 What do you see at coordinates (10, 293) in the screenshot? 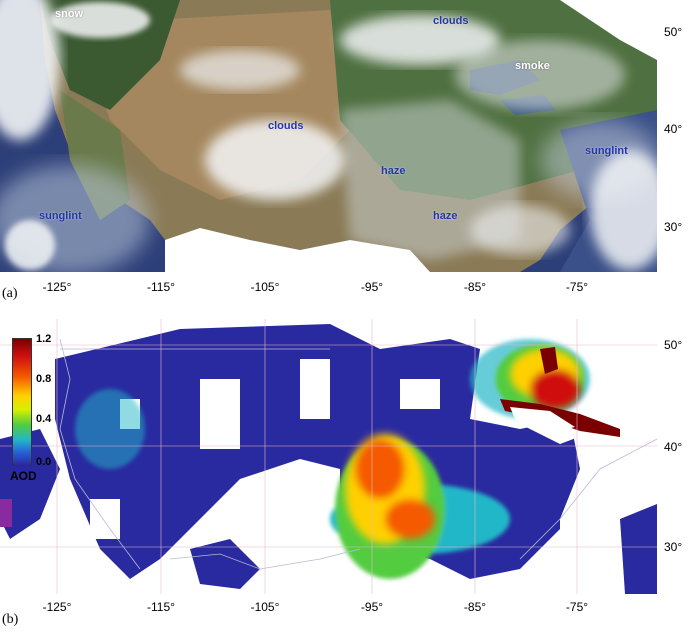
I see `panel-label-a: (a)` at bounding box center [10, 293].